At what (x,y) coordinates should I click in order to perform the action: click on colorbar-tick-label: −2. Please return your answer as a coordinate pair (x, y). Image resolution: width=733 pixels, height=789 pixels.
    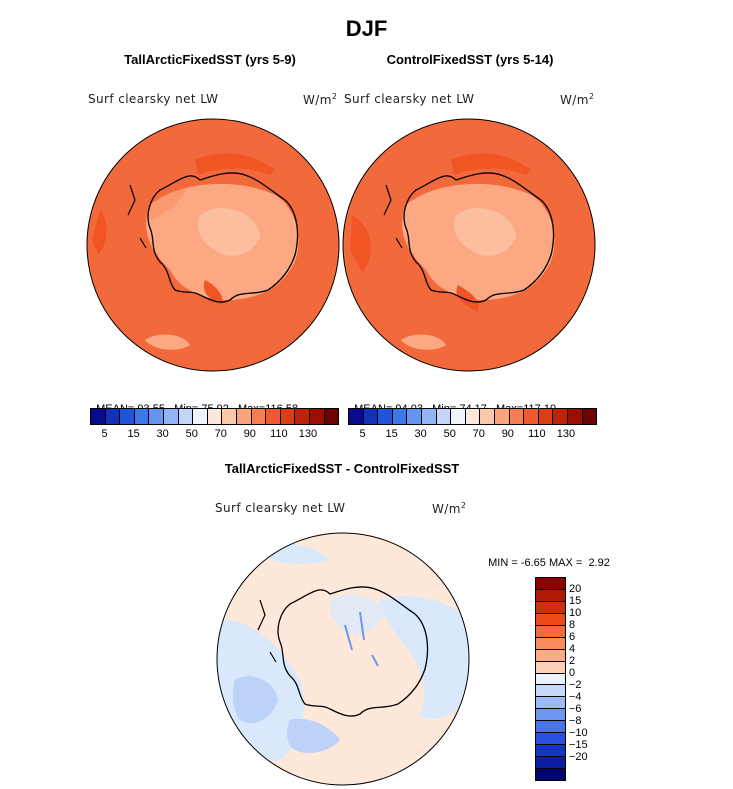
    Looking at the image, I should click on (575, 685).